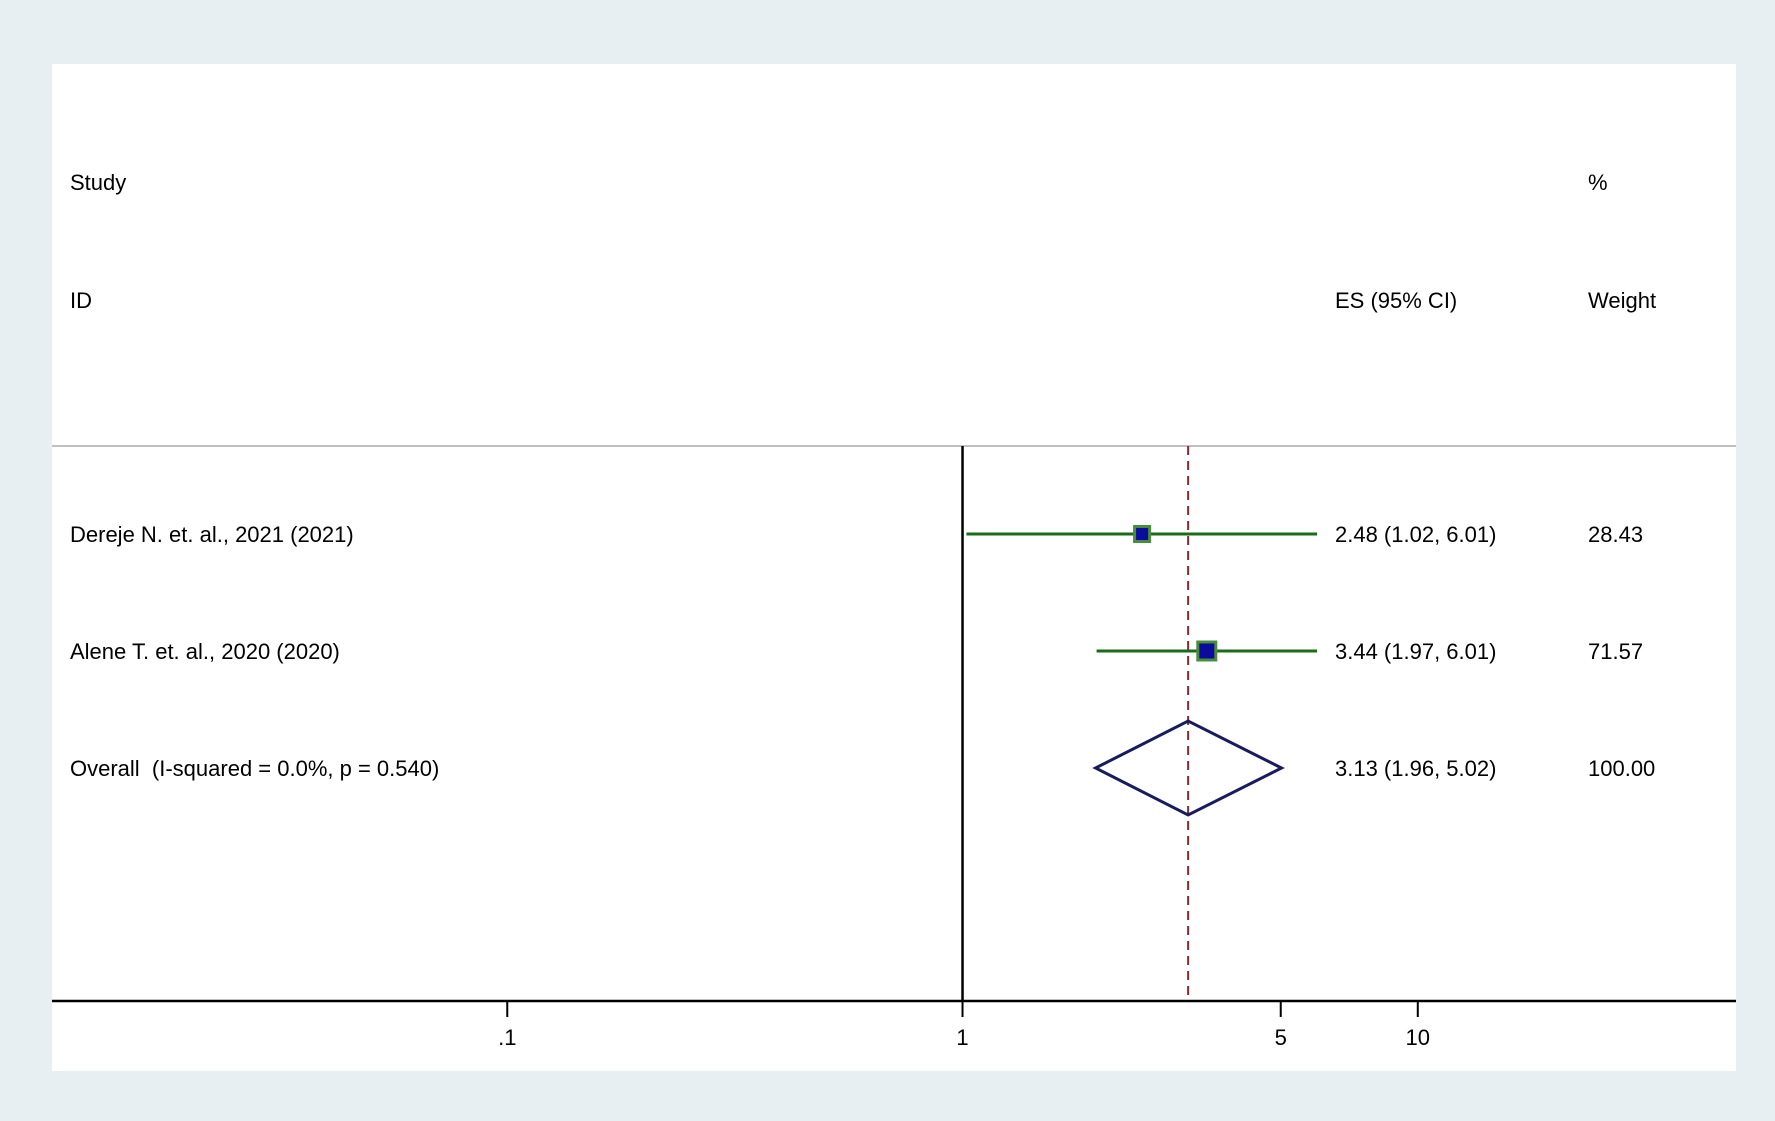 Image resolution: width=1775 pixels, height=1121 pixels. What do you see at coordinates (1621, 768) in the screenshot?
I see `row-weight-overall: 100.00` at bounding box center [1621, 768].